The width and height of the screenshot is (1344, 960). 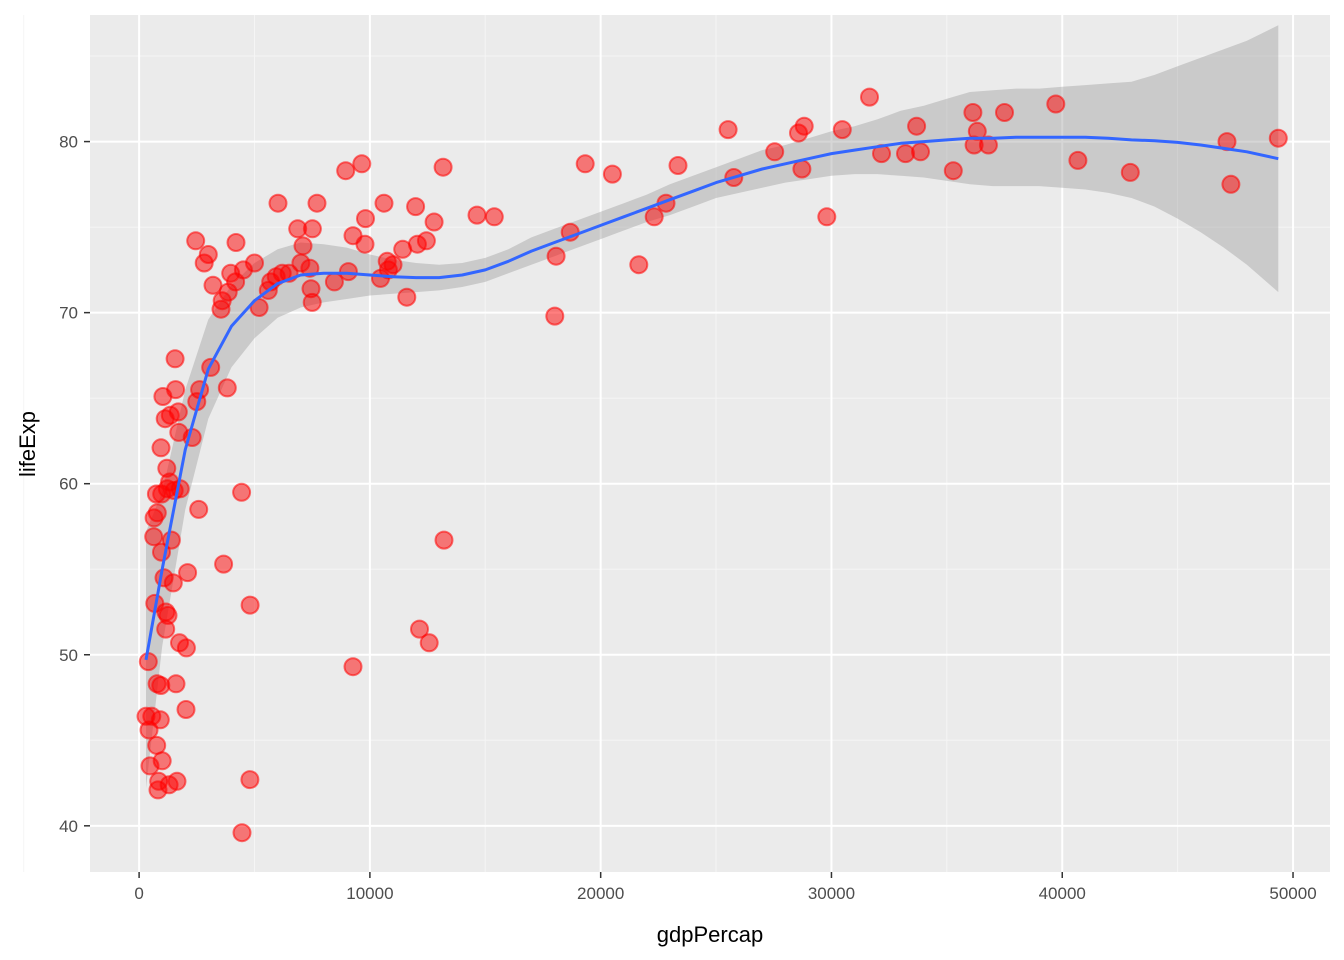 What do you see at coordinates (1292, 893) in the screenshot?
I see `x-tick-label: 50000` at bounding box center [1292, 893].